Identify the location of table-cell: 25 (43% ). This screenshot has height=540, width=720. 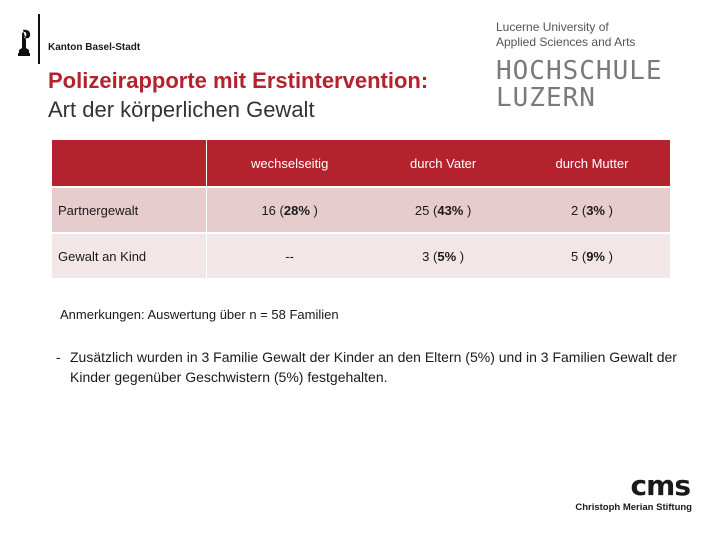
(443, 211).